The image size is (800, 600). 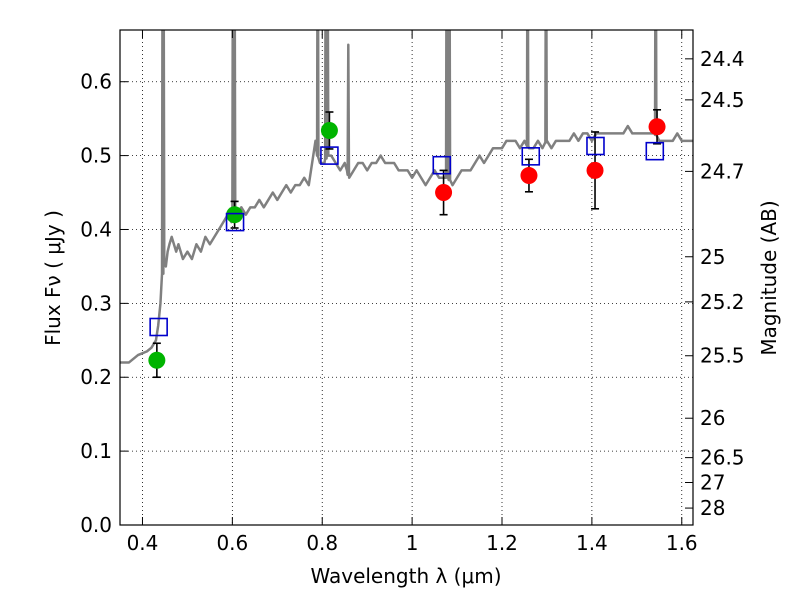 I want to click on mag-tick-label: 25, so click(x=712, y=257).